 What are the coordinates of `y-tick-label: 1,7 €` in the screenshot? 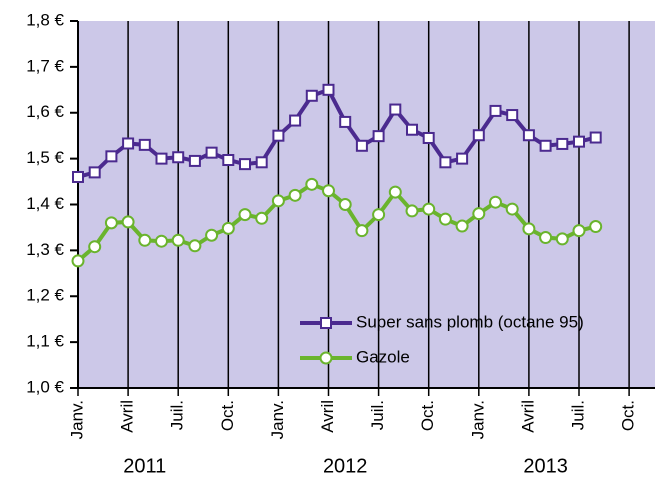 It's located at (45, 65).